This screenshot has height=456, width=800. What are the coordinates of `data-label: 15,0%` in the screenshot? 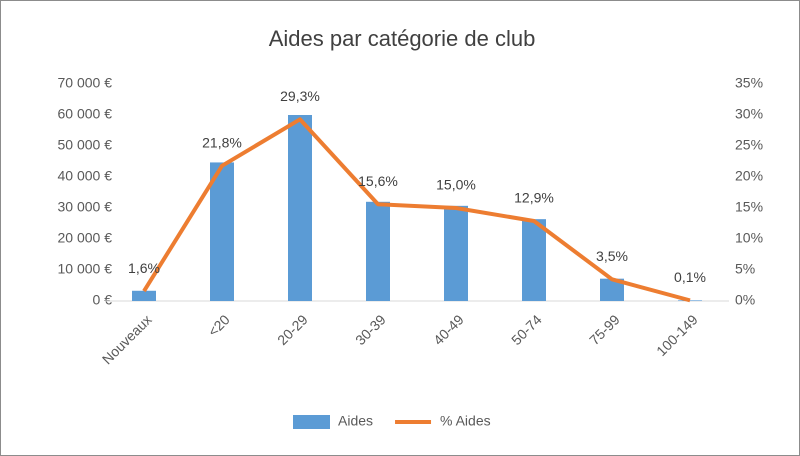 It's located at (456, 185).